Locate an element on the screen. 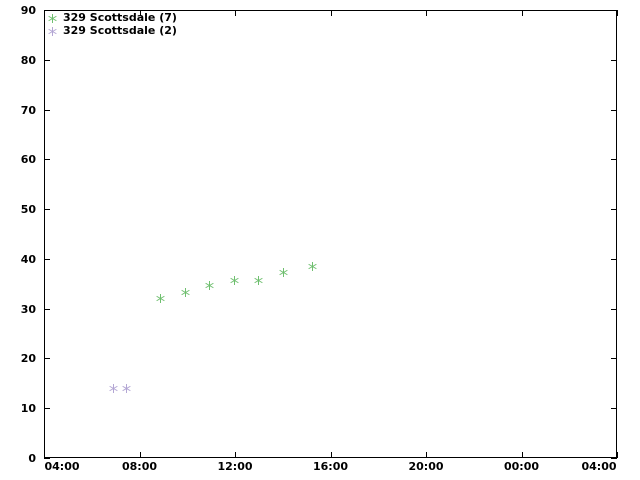  x-tick-label: 08:00 is located at coordinates (139, 466).